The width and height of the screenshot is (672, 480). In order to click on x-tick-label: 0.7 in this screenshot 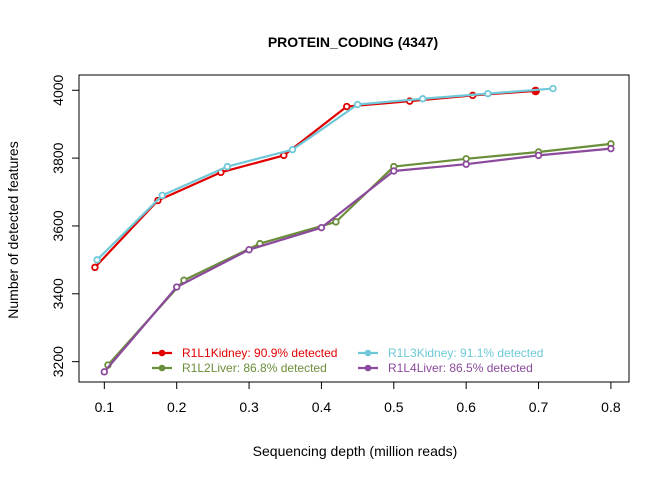, I will do `click(539, 407)`.